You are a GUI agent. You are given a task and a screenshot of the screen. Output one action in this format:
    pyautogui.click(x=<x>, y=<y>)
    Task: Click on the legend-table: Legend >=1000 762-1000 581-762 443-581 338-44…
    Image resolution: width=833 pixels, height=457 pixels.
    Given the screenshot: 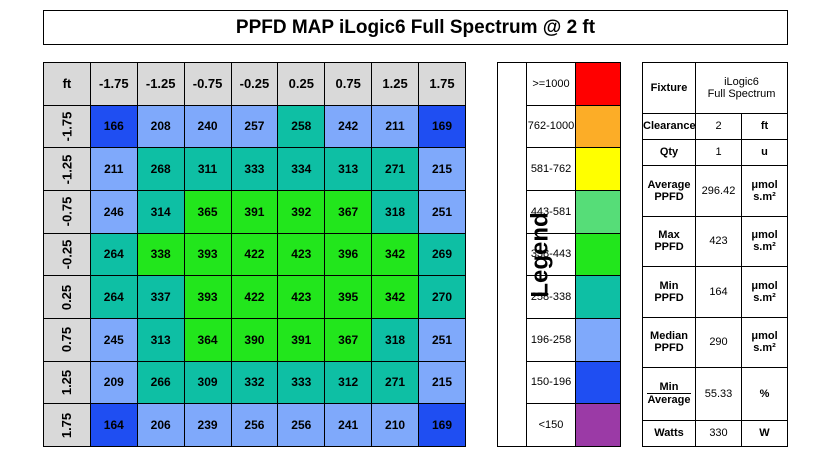 What is the action you would take?
    pyautogui.click(x=559, y=254)
    